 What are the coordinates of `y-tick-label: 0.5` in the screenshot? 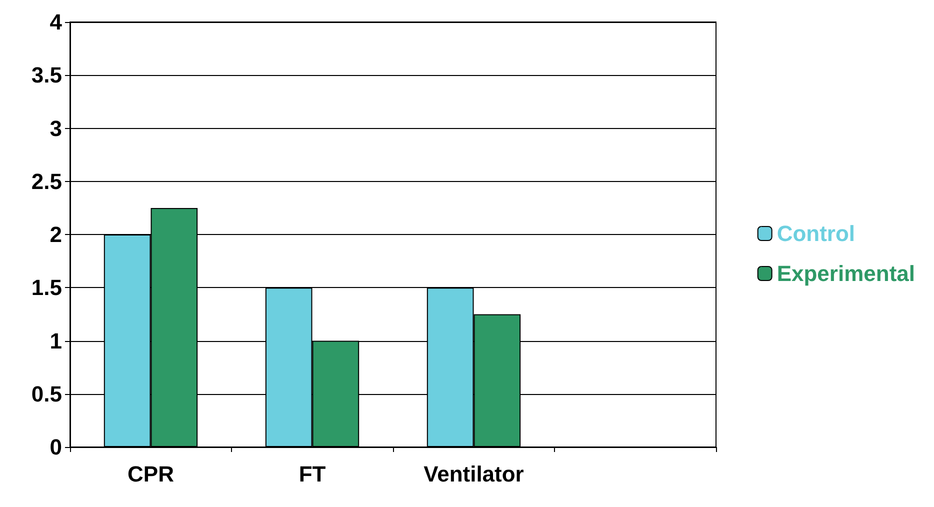 It's located at (46, 393).